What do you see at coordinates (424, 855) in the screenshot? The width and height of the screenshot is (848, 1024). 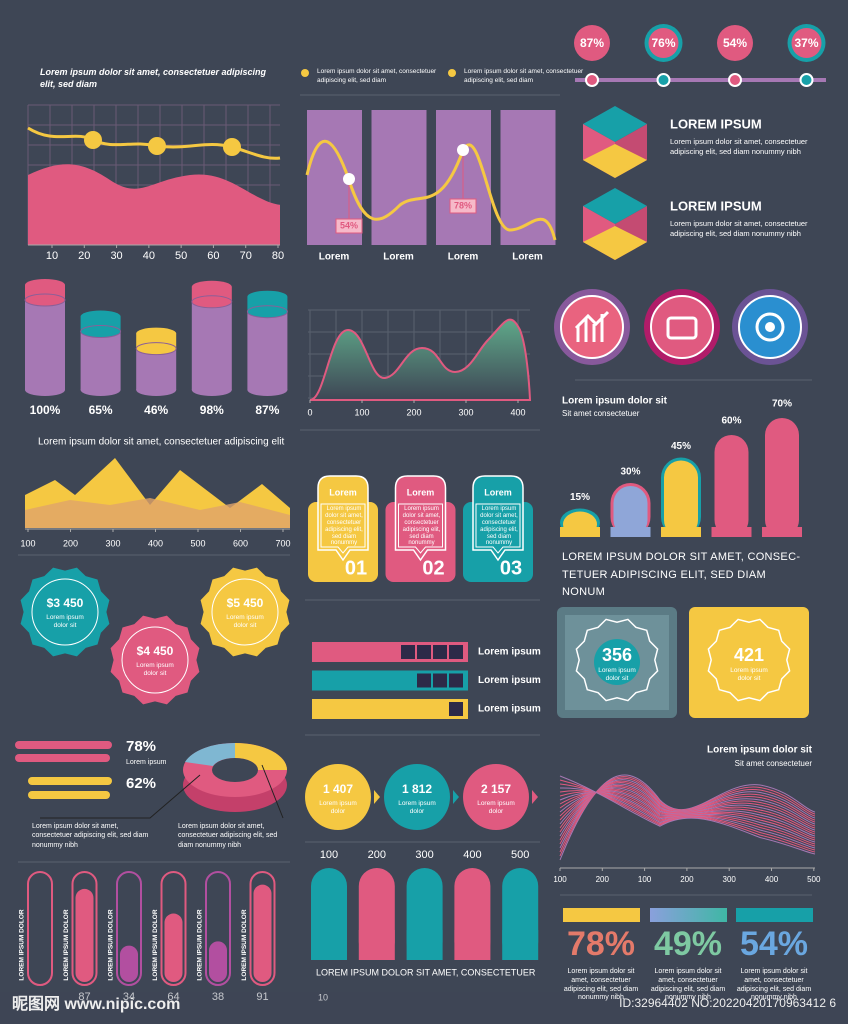 I see `tick-label: 300` at bounding box center [424, 855].